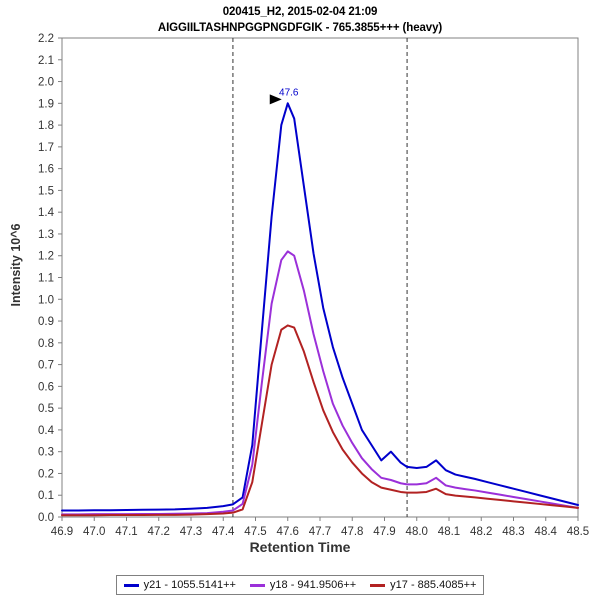 Image resolution: width=600 pixels, height=600 pixels. I want to click on x-tick-label: 47.8, so click(352, 532).